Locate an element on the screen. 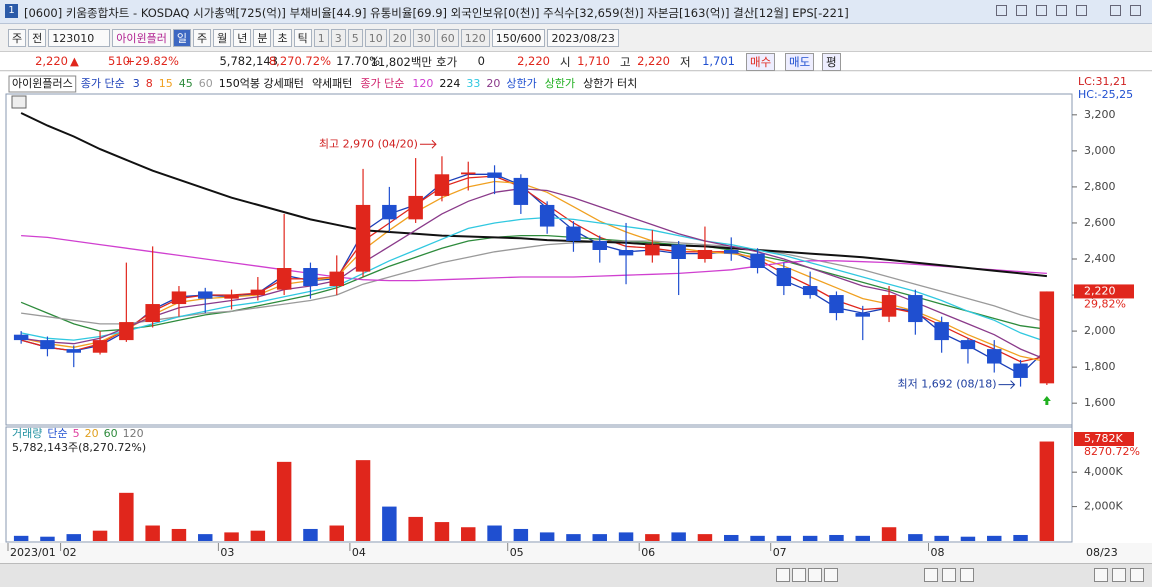  toolbar-button: 20 is located at coordinates (399, 38).